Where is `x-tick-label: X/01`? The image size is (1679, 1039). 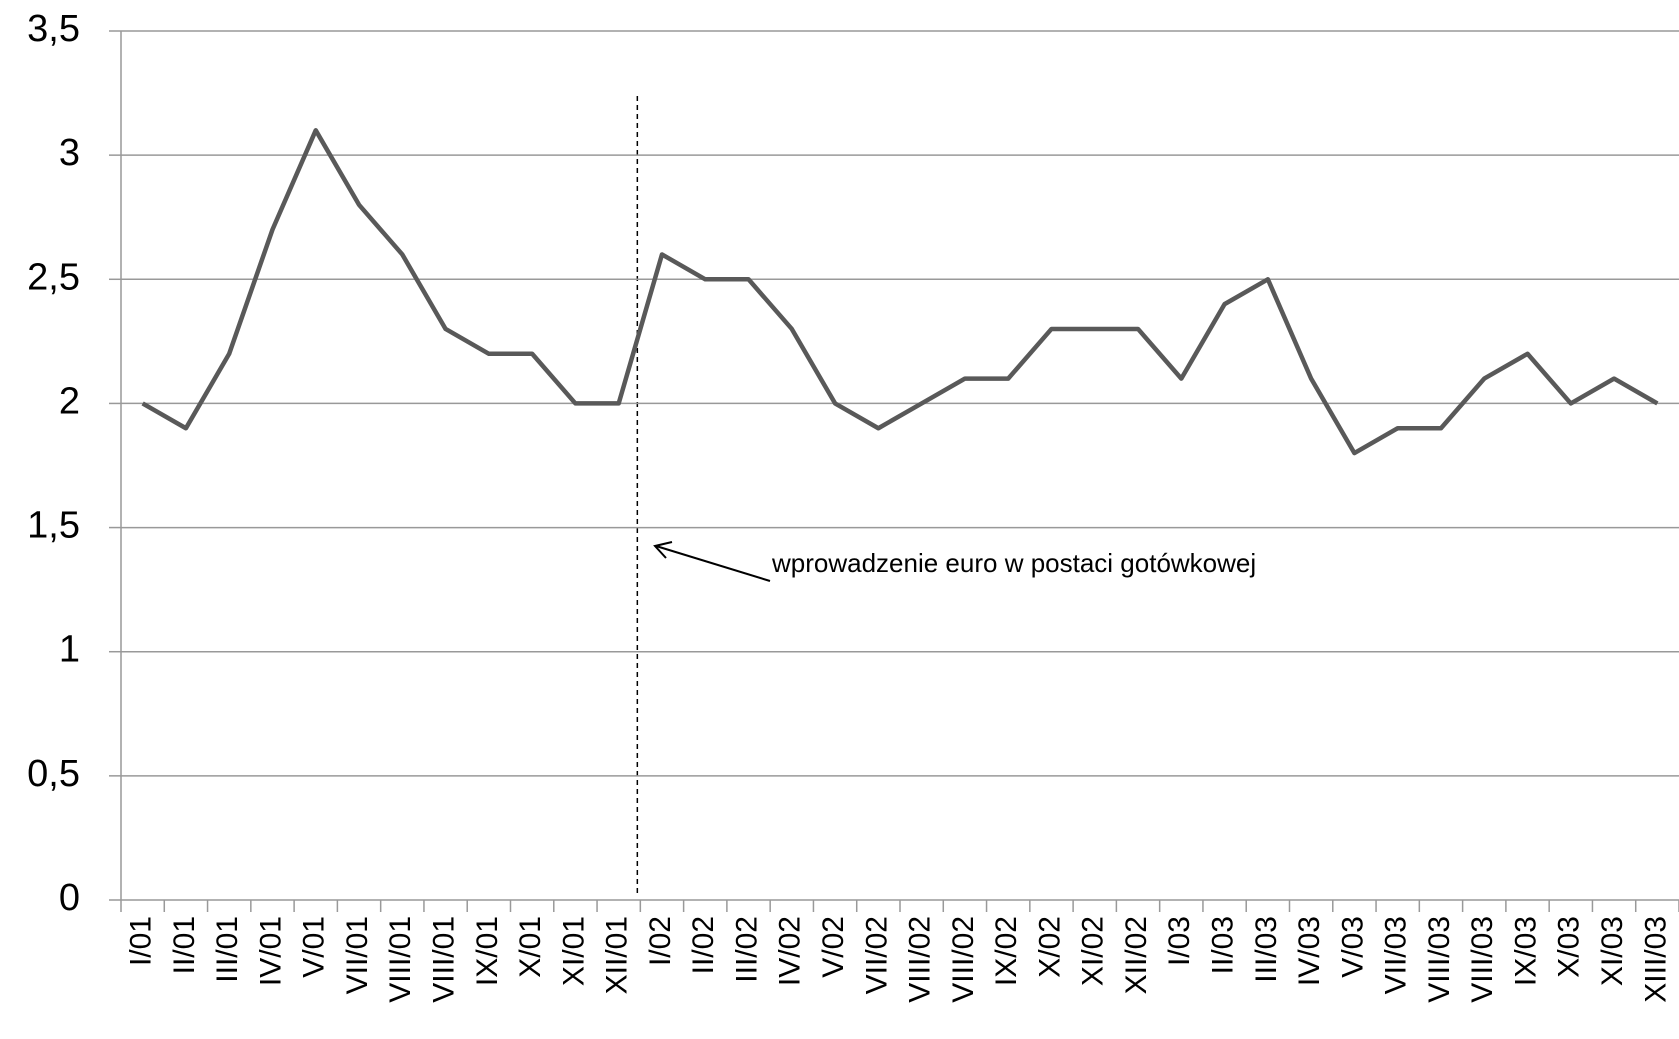 x-tick-label: X/01 is located at coordinates (530, 947).